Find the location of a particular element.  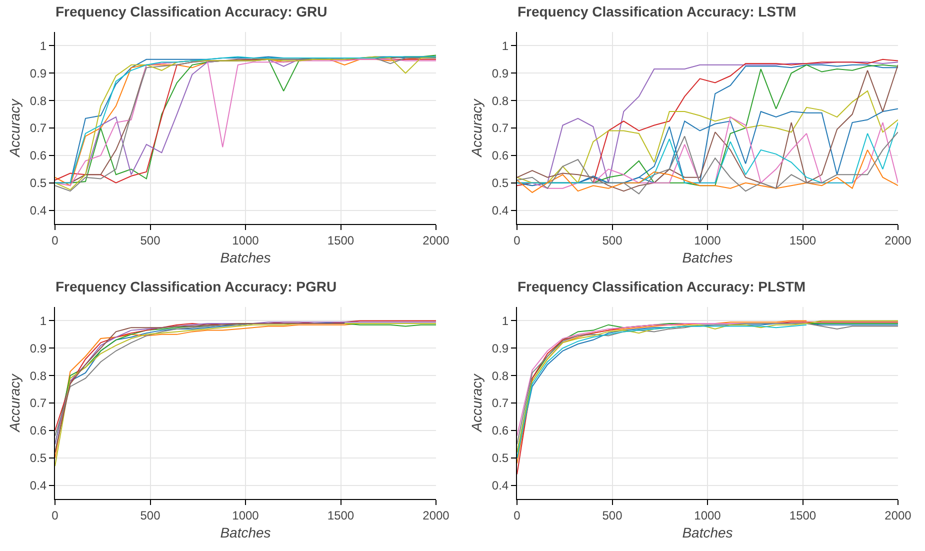

chart-title: Frequency Classification Accuracy: PLSTM is located at coordinates (661, 286).